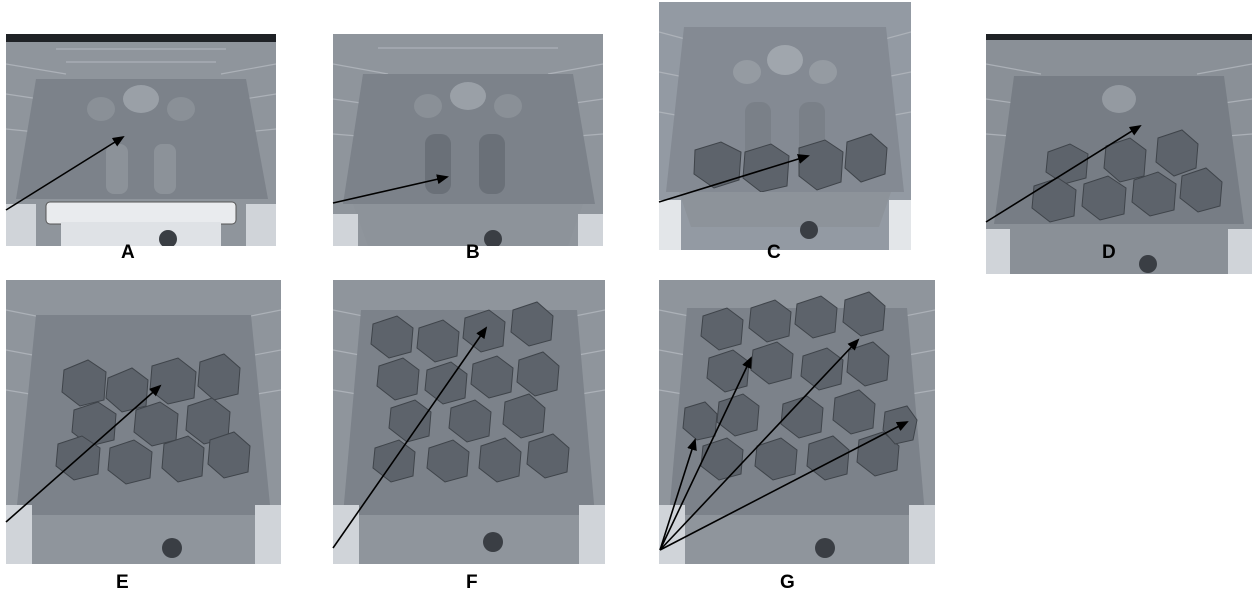 The image size is (1256, 593). I want to click on fireplace-image-d, so click(1119, 154).